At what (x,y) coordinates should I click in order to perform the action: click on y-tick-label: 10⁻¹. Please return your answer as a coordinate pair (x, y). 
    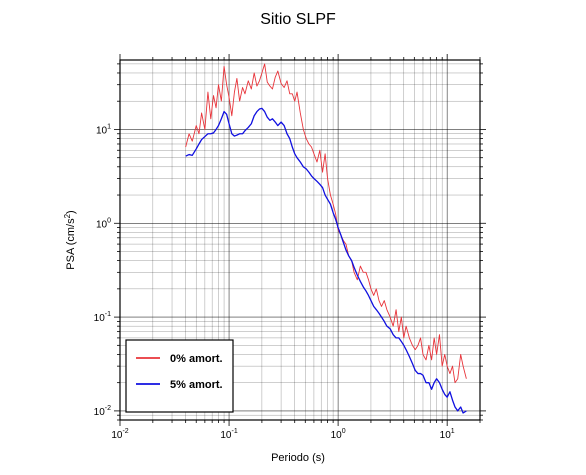
    Looking at the image, I should click on (102, 317).